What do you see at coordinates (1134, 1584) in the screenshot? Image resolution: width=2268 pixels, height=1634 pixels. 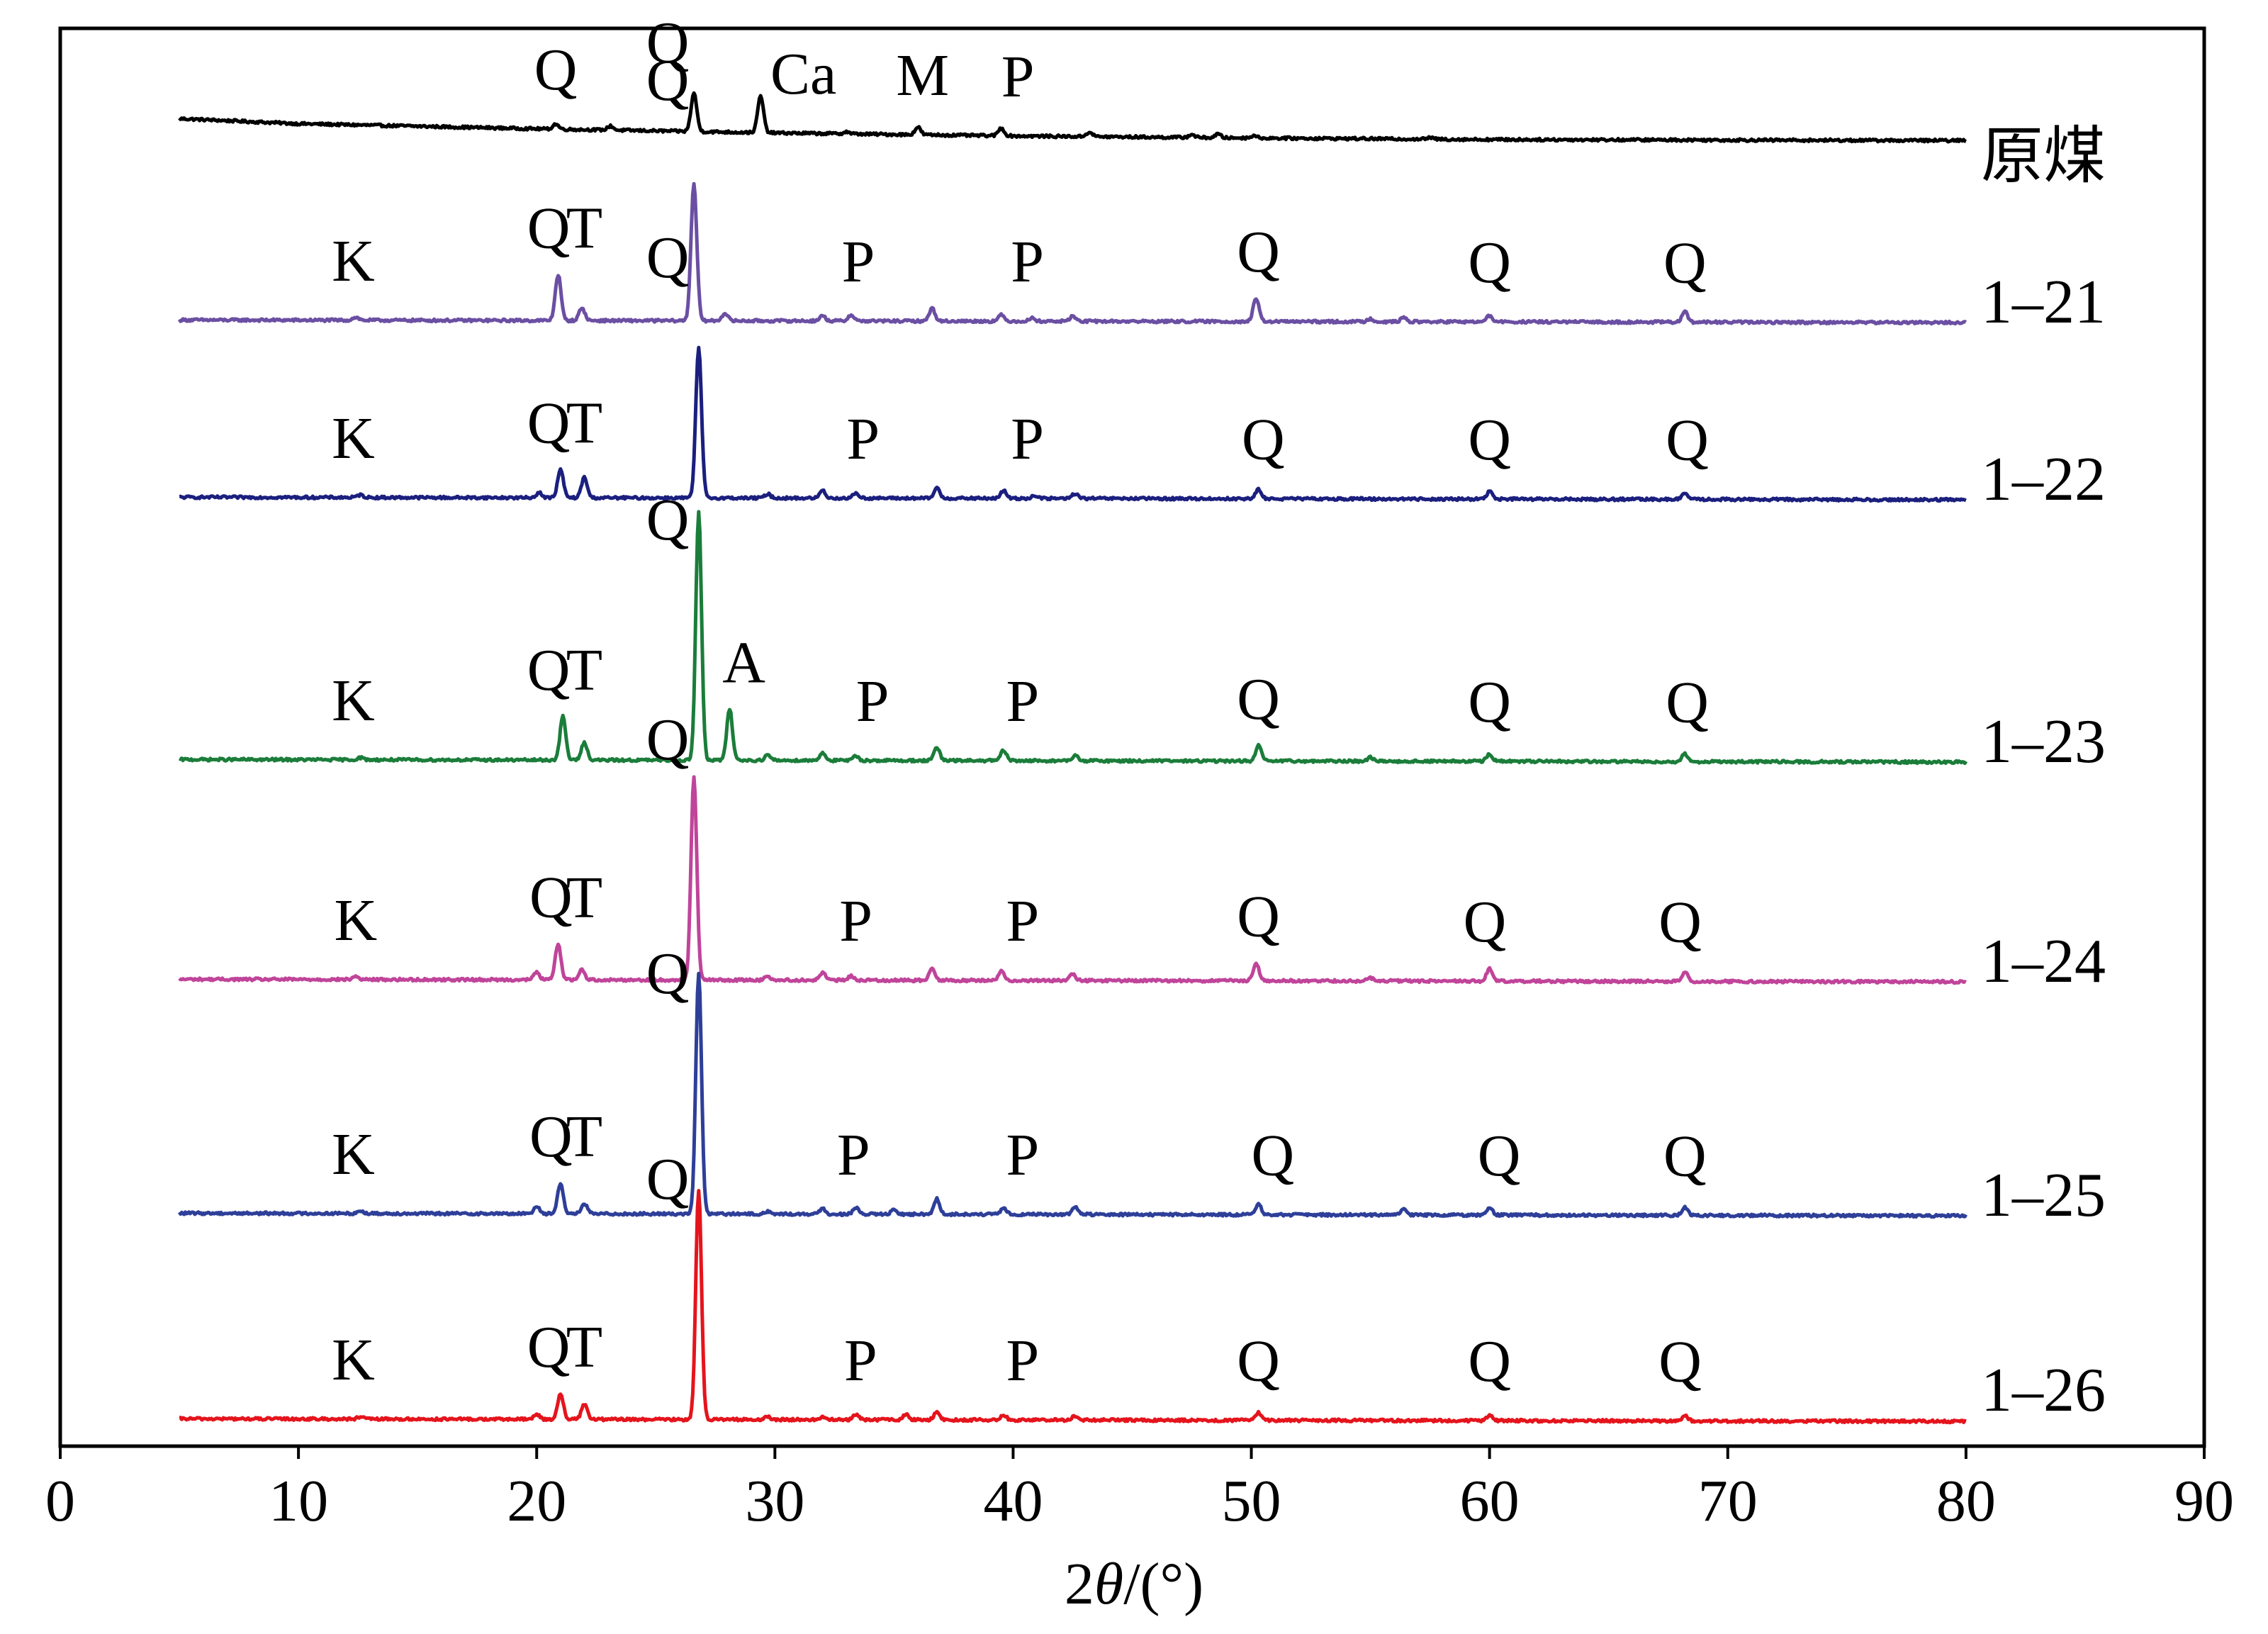 I see `x-axis-label: 2θ/(°)` at bounding box center [1134, 1584].